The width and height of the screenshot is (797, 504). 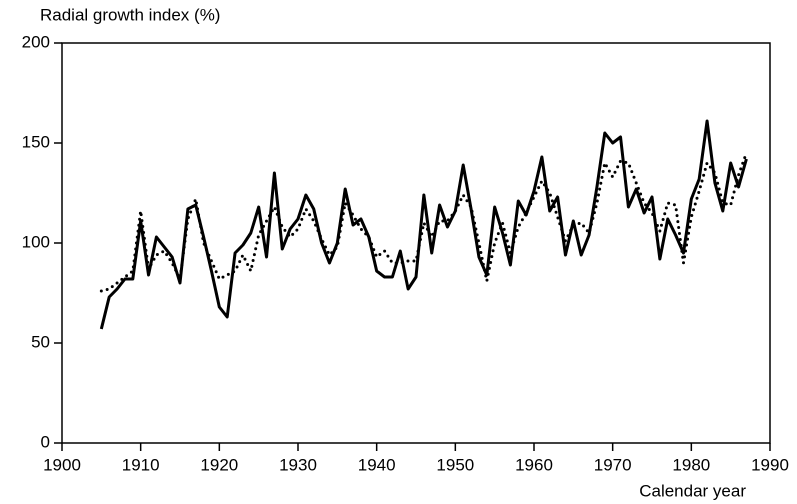 What do you see at coordinates (613, 464) in the screenshot?
I see `x-tick-label: 1970` at bounding box center [613, 464].